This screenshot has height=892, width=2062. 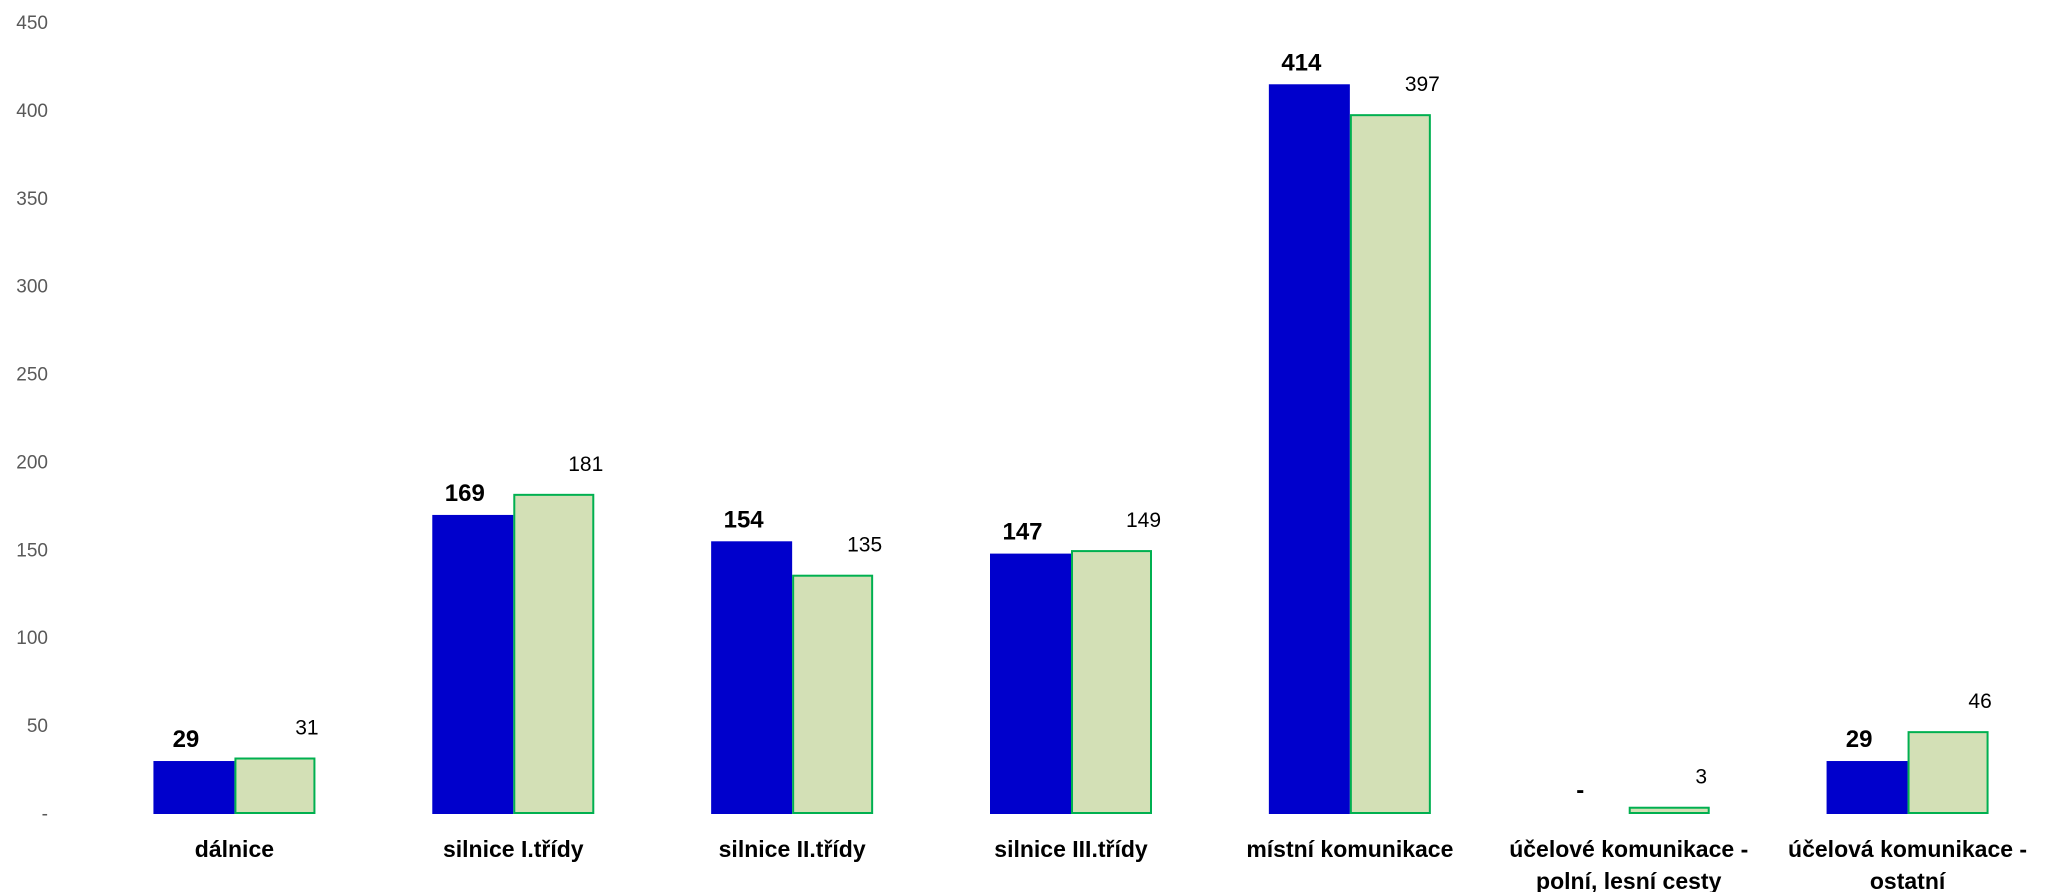 I want to click on y-tick-label: 150, so click(x=32, y=550).